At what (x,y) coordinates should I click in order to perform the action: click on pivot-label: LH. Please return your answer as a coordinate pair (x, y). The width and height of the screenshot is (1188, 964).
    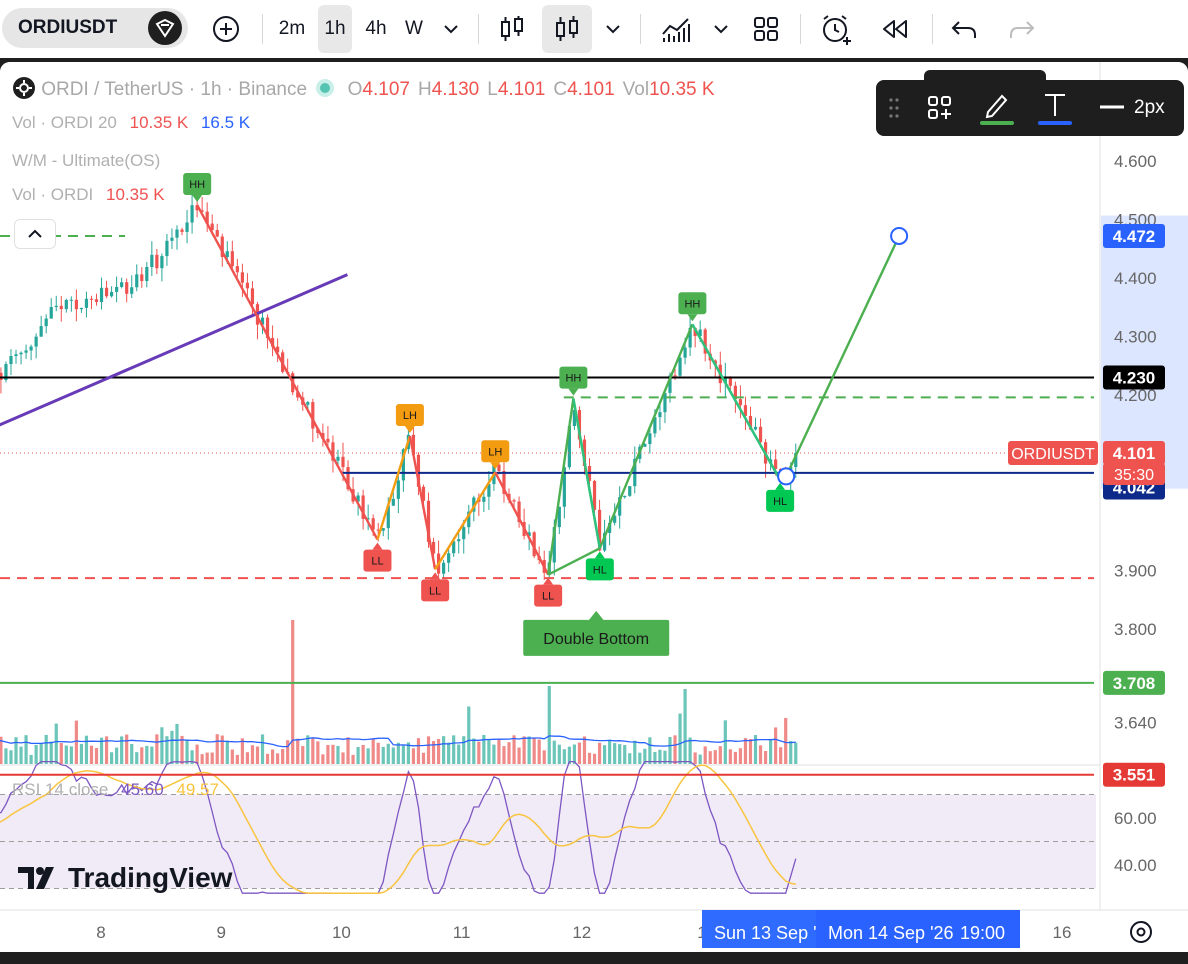
    Looking at the image, I should click on (495, 455).